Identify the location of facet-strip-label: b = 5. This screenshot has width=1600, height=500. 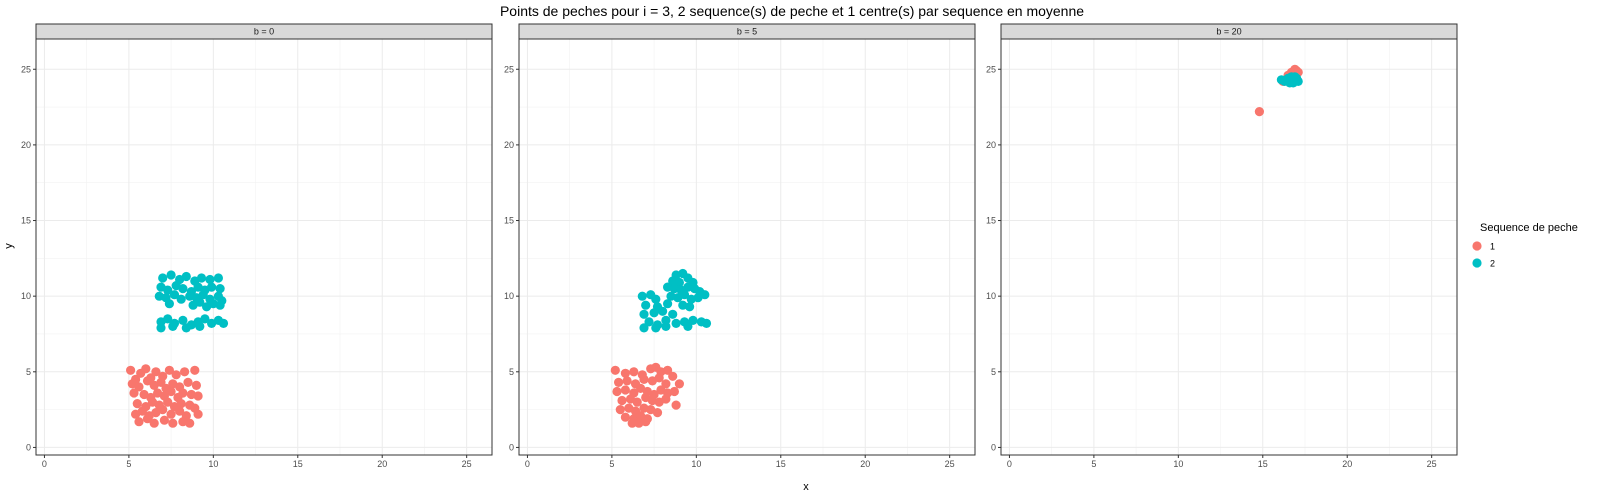
(747, 32).